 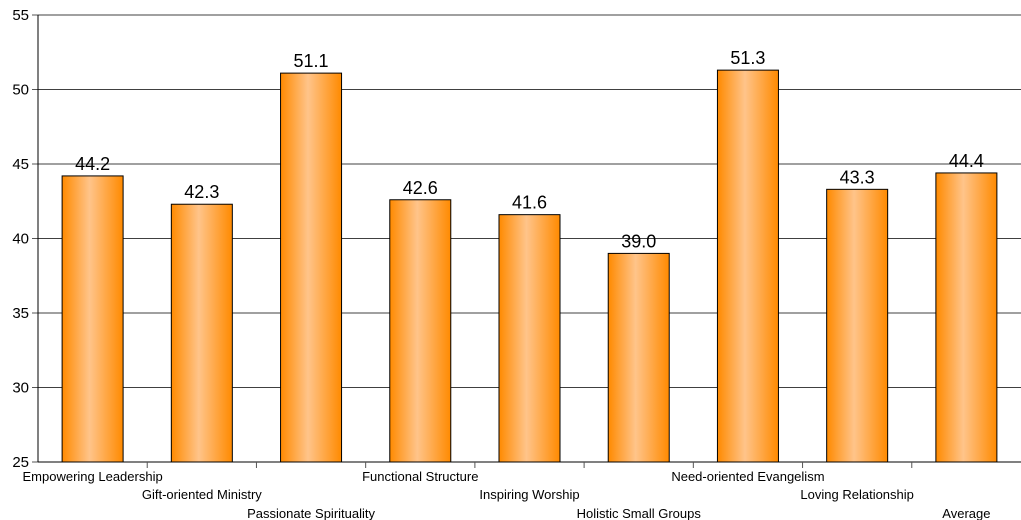 I want to click on data-label: 42.3, so click(x=201, y=192).